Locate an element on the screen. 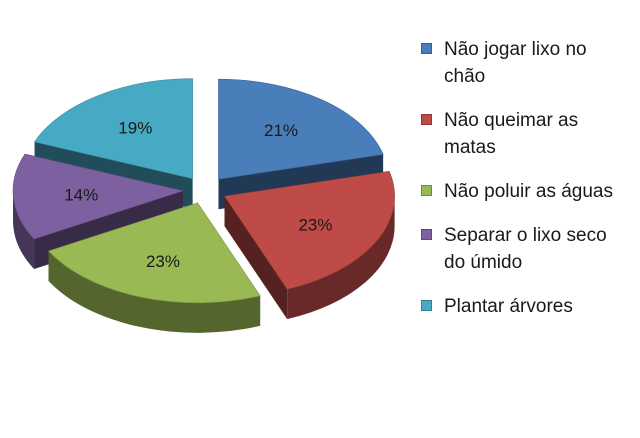 The image size is (640, 438). legend-item: Não queimar as matas is located at coordinates (525, 134).